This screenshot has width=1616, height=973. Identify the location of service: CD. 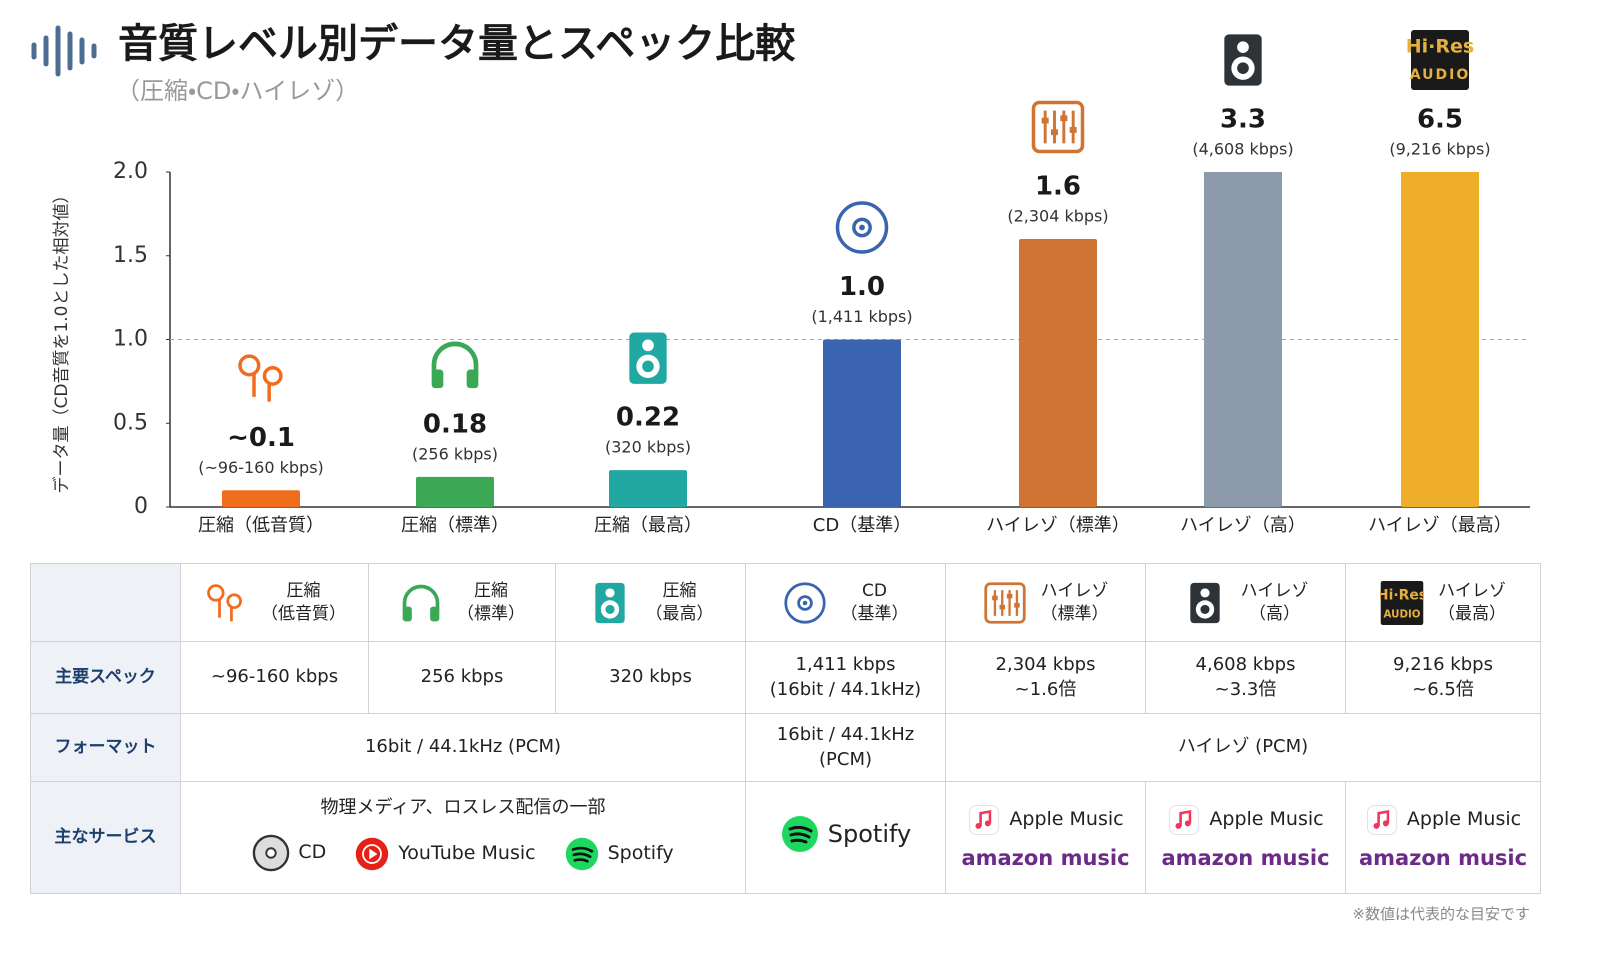
(312, 852).